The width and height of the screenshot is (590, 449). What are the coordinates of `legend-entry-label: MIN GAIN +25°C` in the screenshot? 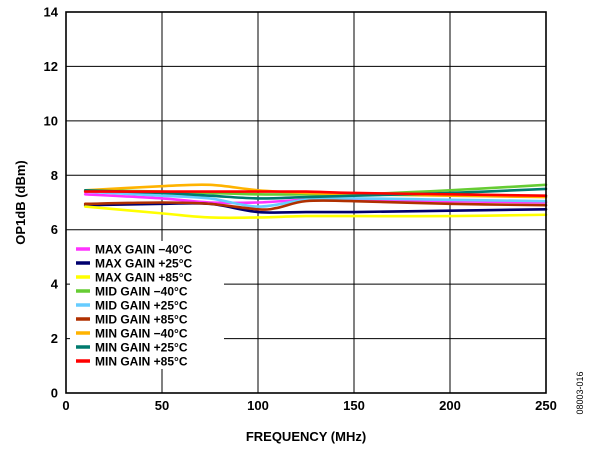 It's located at (141, 348).